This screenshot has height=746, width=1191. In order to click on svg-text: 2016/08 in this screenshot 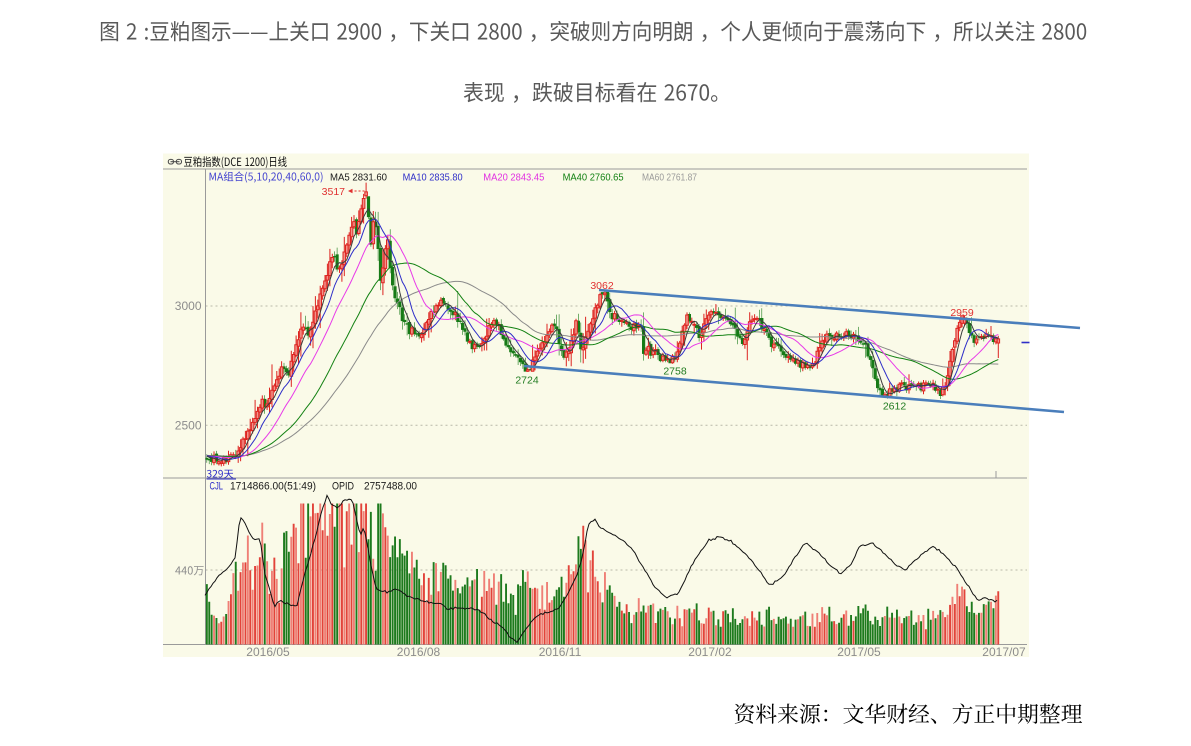, I will do `click(419, 652)`.